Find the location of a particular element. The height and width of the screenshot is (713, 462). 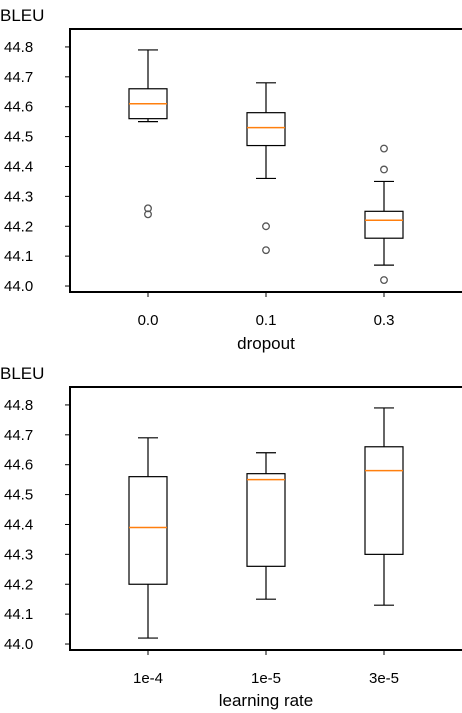

x-tick-label: 3e-5 is located at coordinates (384, 678).